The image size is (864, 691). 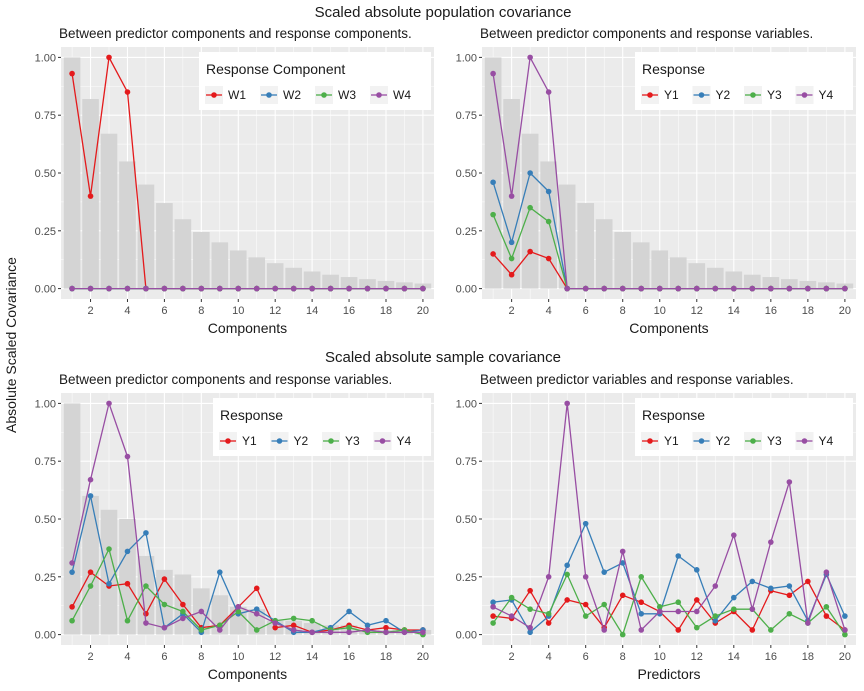 What do you see at coordinates (72, 73) in the screenshot?
I see `data-point-w1` at bounding box center [72, 73].